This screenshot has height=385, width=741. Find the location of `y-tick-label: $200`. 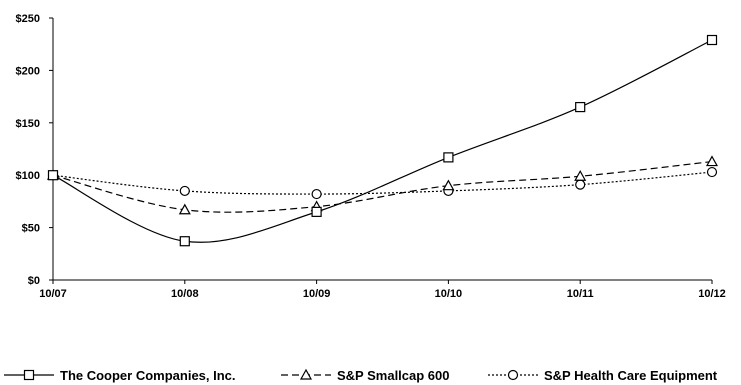

y-tick-label: $200 is located at coordinates (28, 71).